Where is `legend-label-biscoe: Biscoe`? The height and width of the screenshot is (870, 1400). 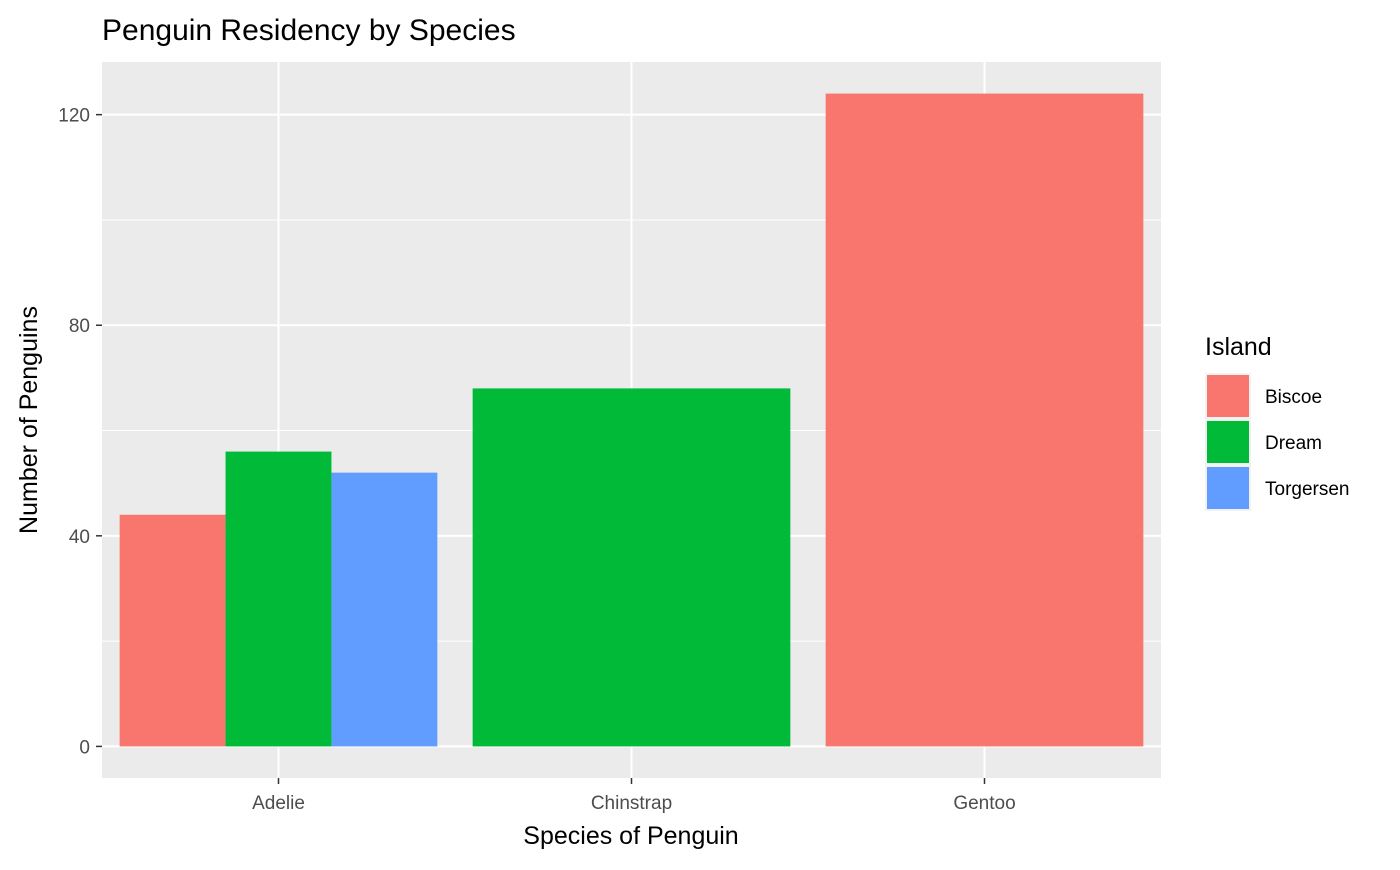
legend-label-biscoe: Biscoe is located at coordinates (1293, 397).